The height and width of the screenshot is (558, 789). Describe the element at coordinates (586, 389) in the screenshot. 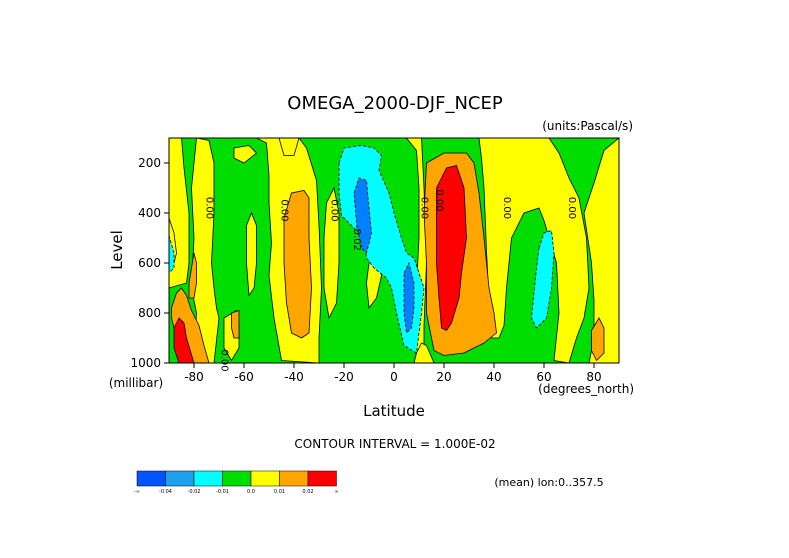

I see `x-unit-label: (degrees_north)` at that location.